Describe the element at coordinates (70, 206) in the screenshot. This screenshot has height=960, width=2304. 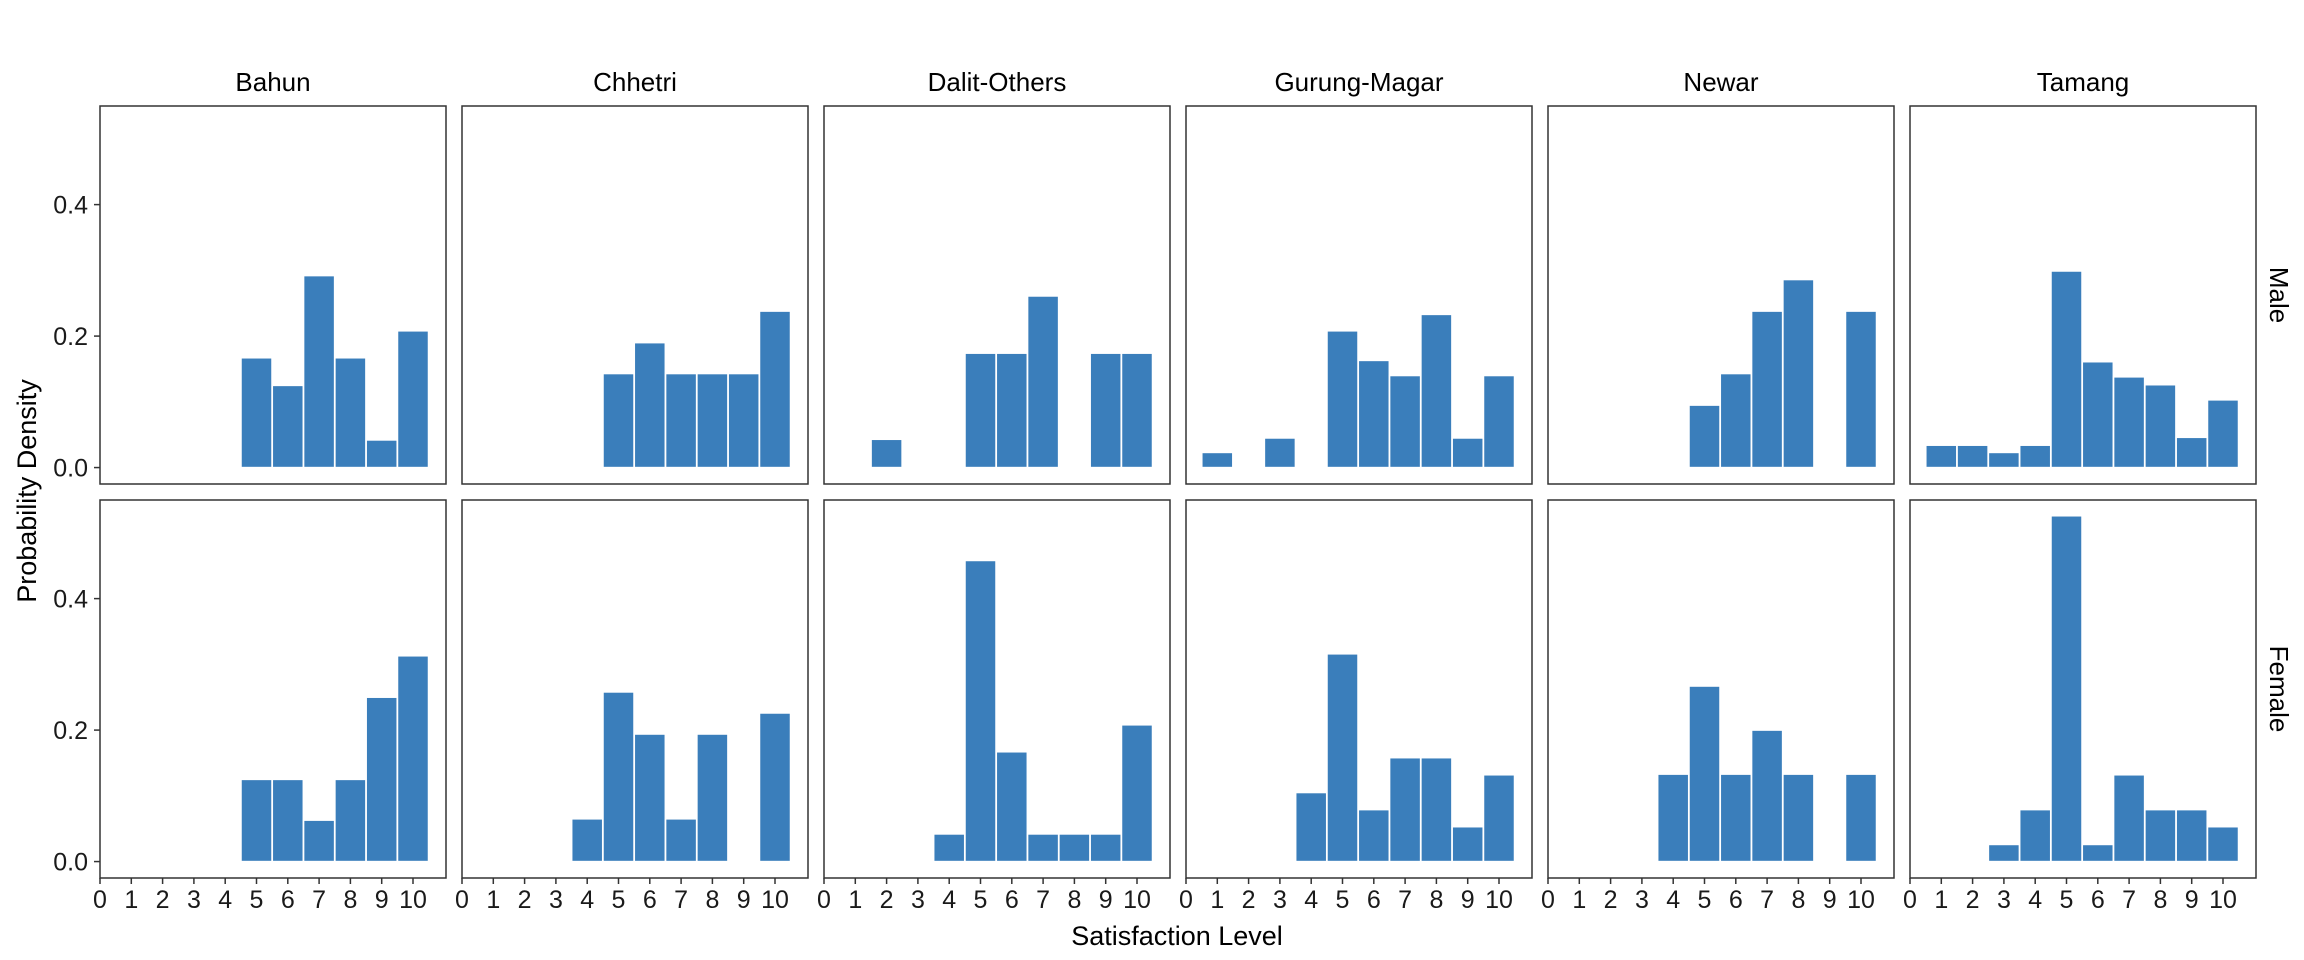
I see `y-tick-label: 0.4` at that location.